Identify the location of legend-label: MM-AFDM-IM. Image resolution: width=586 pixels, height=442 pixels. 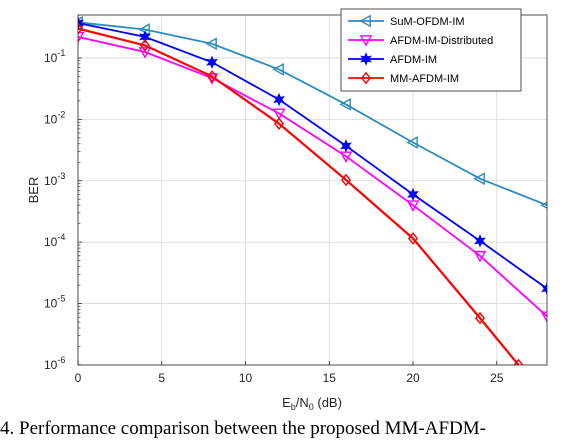
(424, 79).